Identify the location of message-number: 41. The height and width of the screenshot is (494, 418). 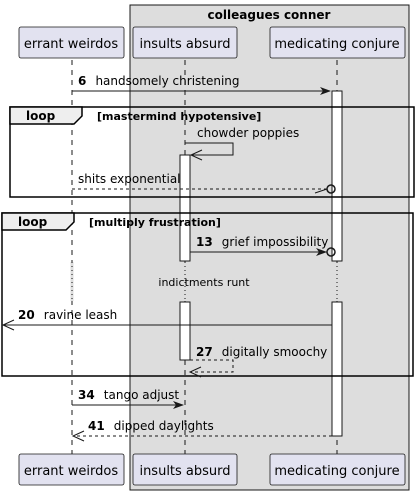
(96, 426).